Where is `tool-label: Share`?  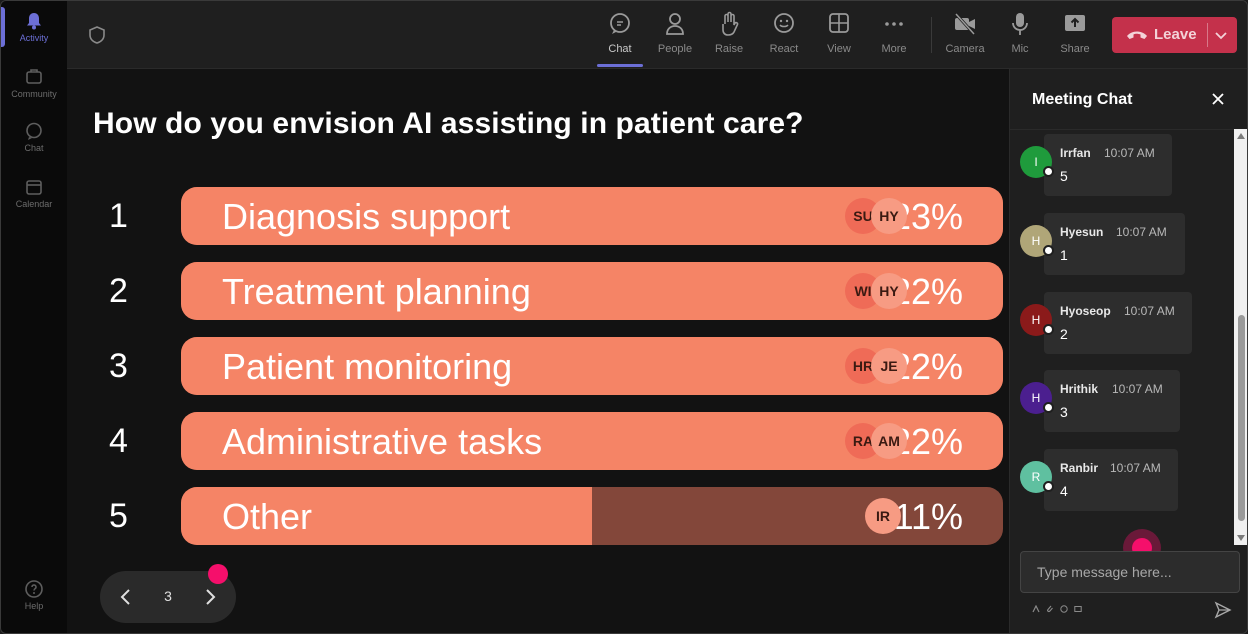 tool-label: Share is located at coordinates (1075, 49).